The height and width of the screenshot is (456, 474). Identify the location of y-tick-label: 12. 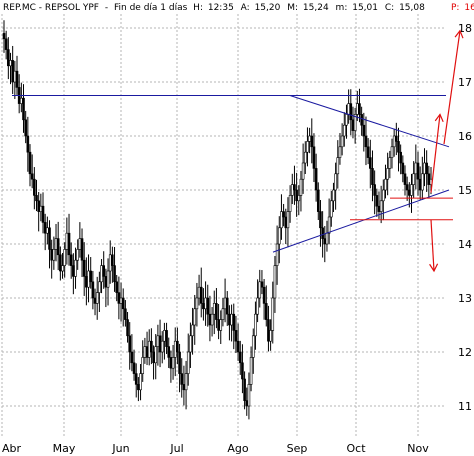
(465, 352).